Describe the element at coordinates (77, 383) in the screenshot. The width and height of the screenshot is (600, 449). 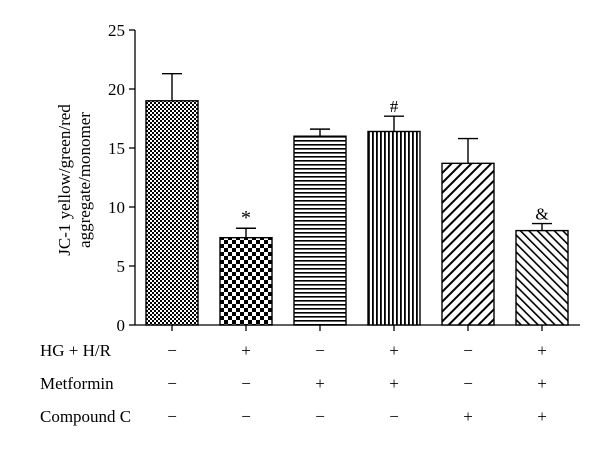
I see `condition-label: Metformin` at that location.